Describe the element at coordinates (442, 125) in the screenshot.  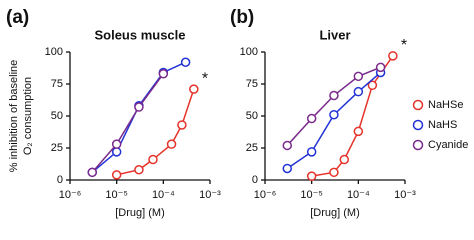
I see `legend-label: NaHS` at that location.